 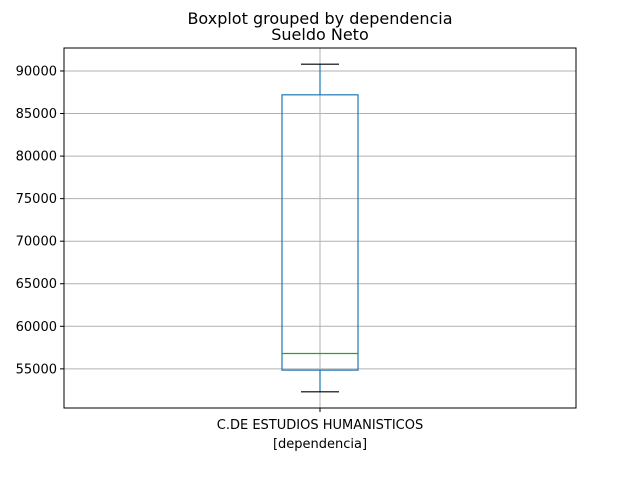 I want to click on x-tick-label: C.DE ESTUDIOS HUMANISTICOS, so click(x=320, y=425).